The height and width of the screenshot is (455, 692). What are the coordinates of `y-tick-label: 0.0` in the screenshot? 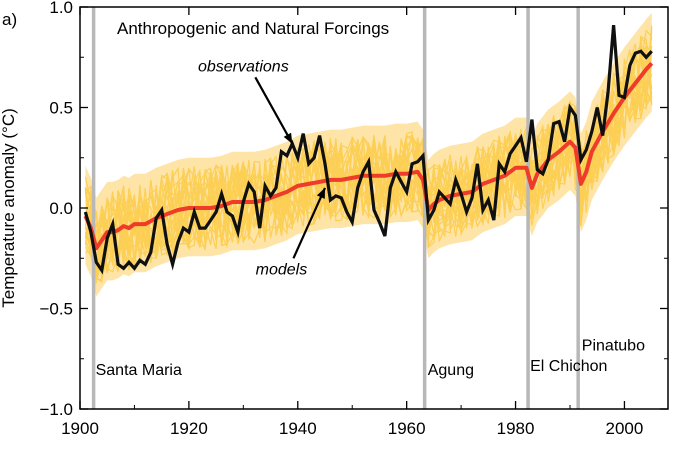 It's located at (61, 208).